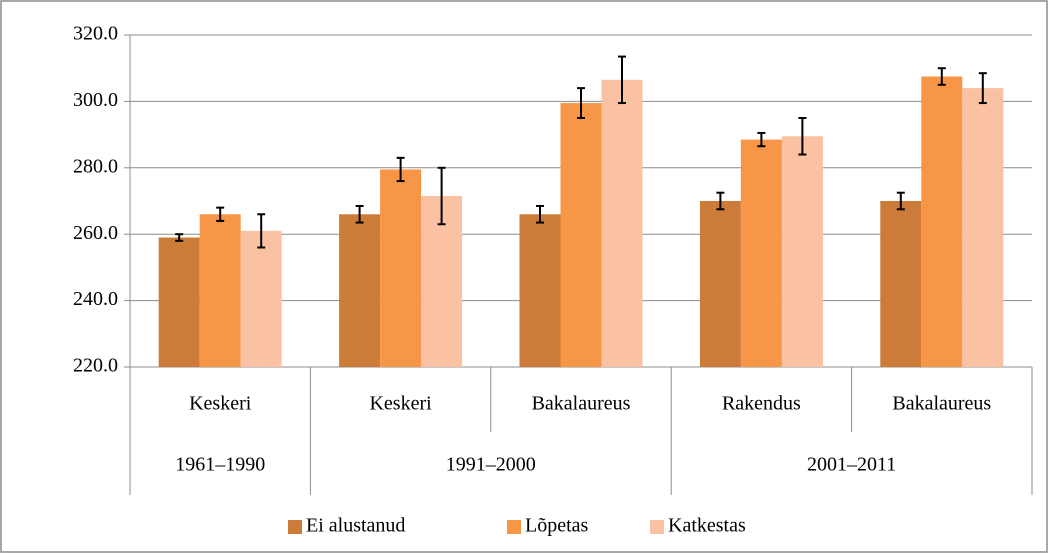 The width and height of the screenshot is (1050, 555). What do you see at coordinates (557, 526) in the screenshot?
I see `legend-label: Lõpetas` at bounding box center [557, 526].